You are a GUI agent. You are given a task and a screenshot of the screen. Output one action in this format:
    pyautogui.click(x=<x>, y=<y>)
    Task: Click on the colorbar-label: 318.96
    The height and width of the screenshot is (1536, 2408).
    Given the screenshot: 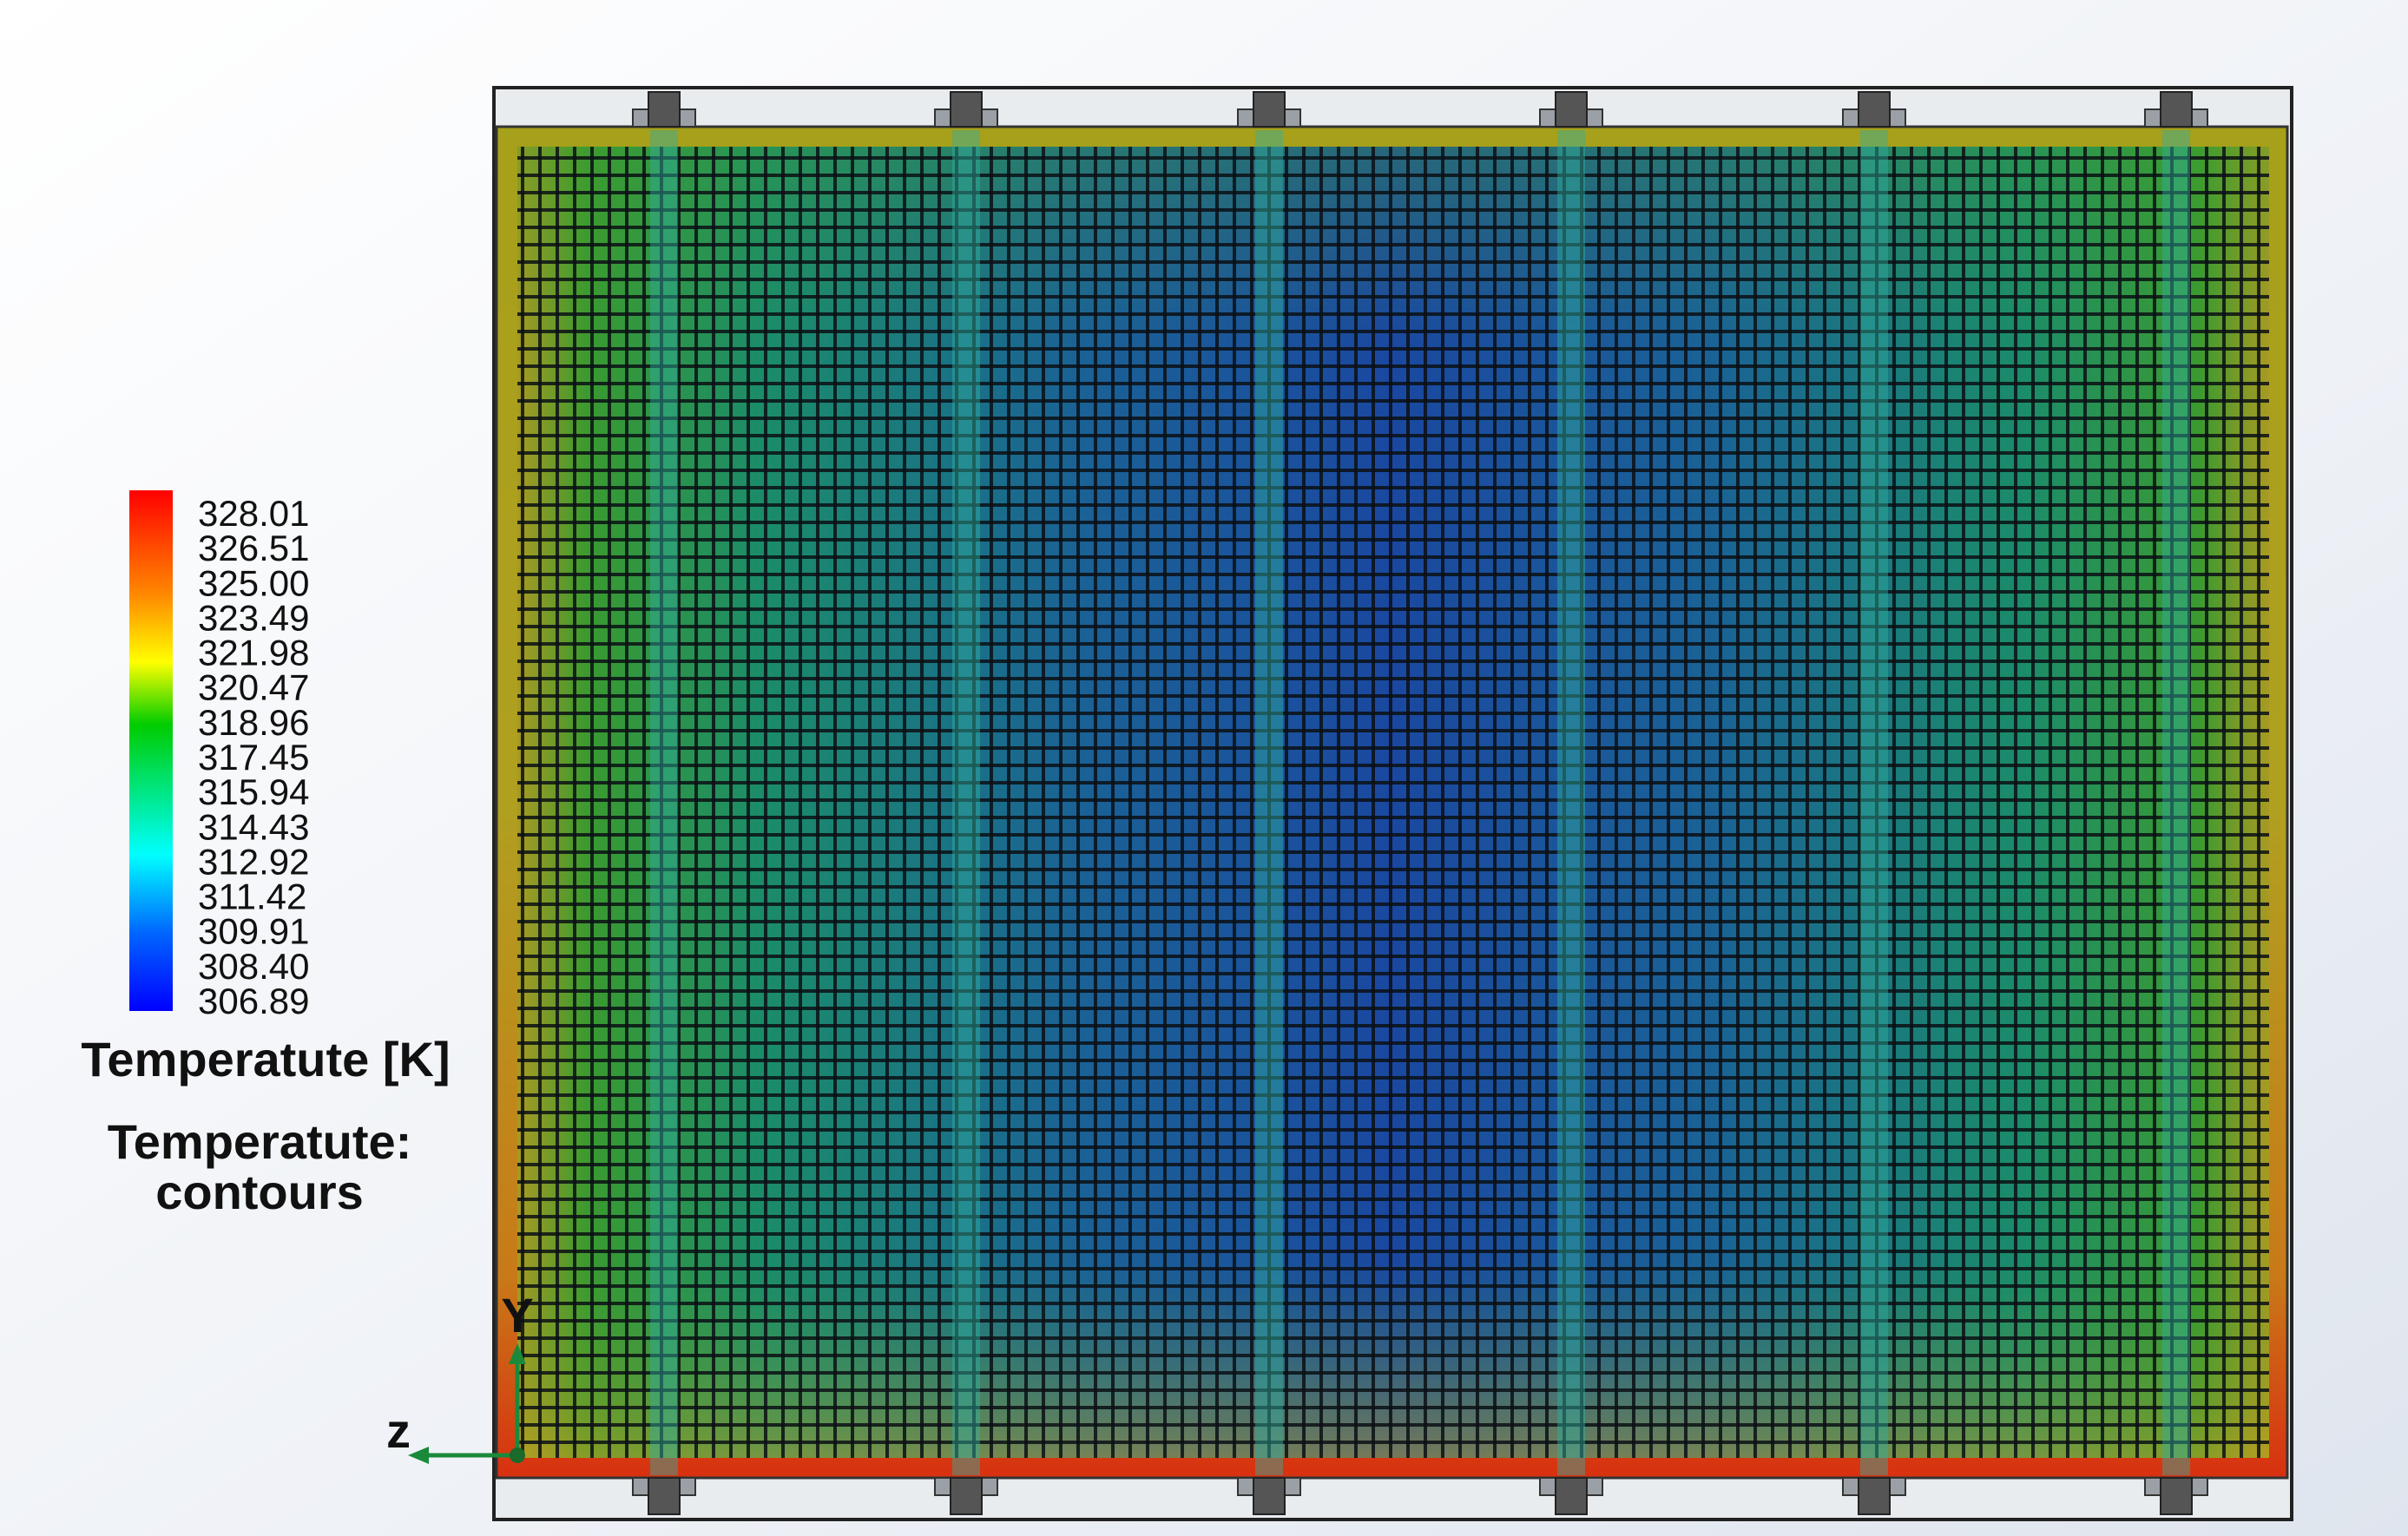 What is the action you would take?
    pyautogui.click(x=253, y=722)
    